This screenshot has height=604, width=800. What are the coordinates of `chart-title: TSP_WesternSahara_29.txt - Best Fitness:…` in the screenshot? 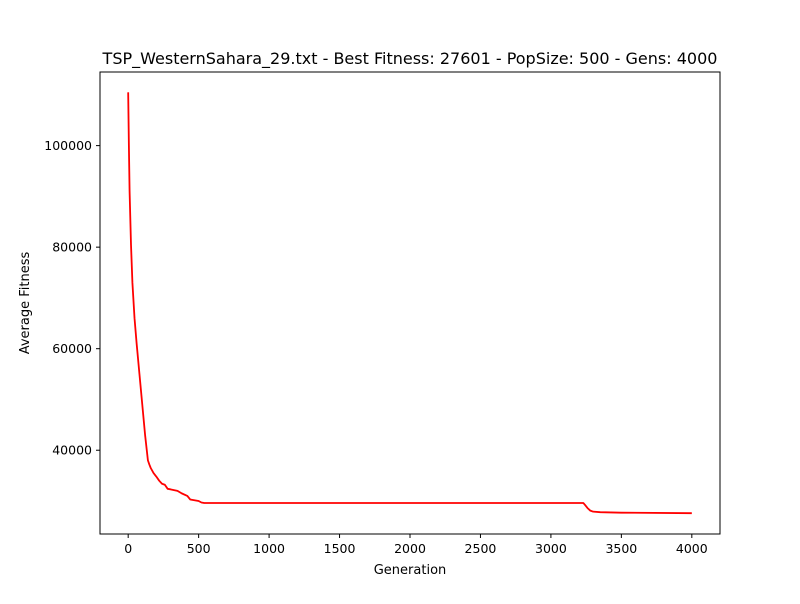 It's located at (410, 59).